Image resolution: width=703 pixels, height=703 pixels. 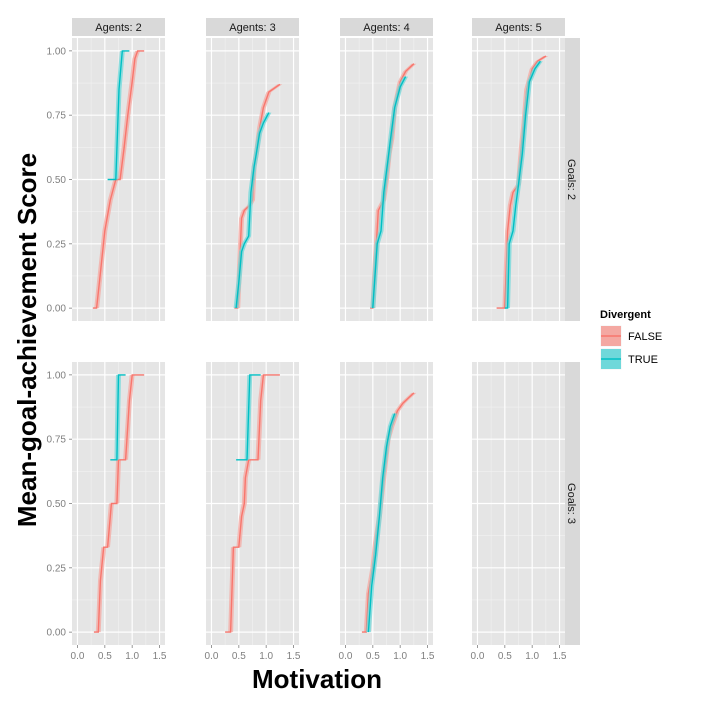 What do you see at coordinates (643, 360) in the screenshot?
I see `legend-label: TRUE` at bounding box center [643, 360].